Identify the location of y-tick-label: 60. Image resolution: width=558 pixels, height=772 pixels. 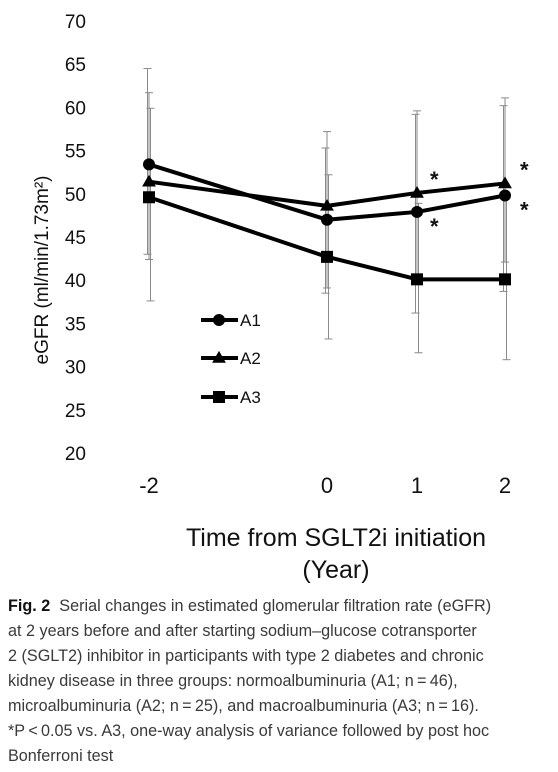
(75, 108).